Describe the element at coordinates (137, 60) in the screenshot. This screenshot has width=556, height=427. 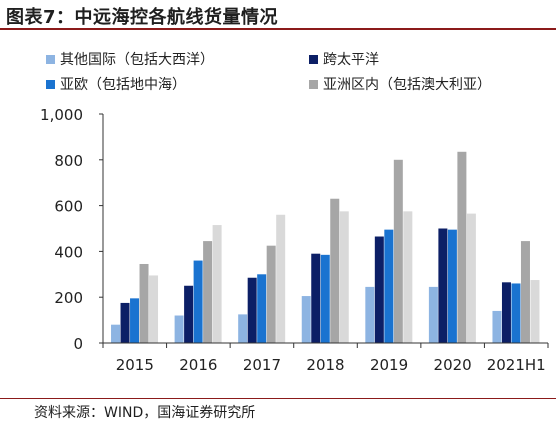
I see `legend-label: 其他国际（包括大西洋）` at that location.